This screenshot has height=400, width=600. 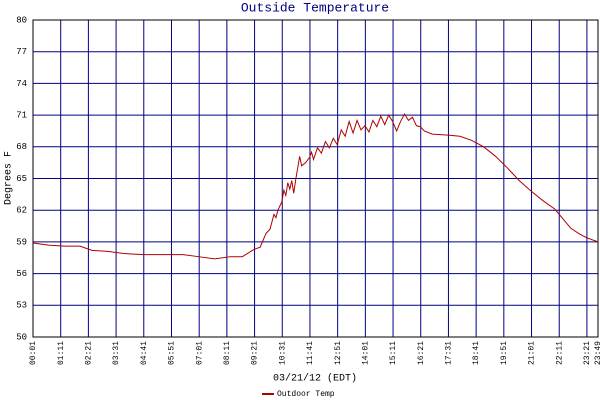 I want to click on y-tick-label: 56, so click(x=21, y=274).